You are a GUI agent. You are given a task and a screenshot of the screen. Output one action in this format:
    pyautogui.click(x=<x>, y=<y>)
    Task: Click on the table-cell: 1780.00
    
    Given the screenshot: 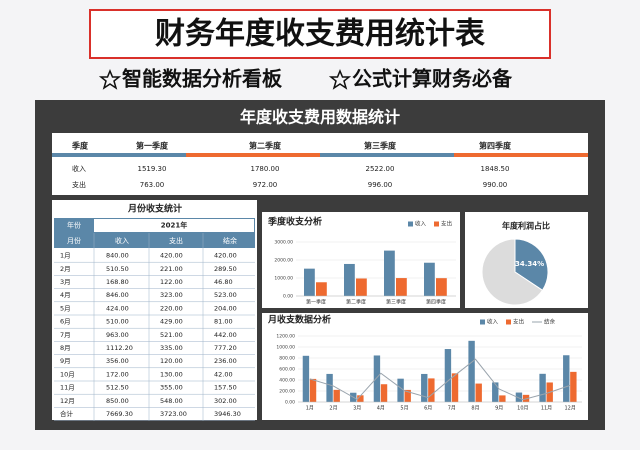 What is the action you would take?
    pyautogui.click(x=265, y=169)
    